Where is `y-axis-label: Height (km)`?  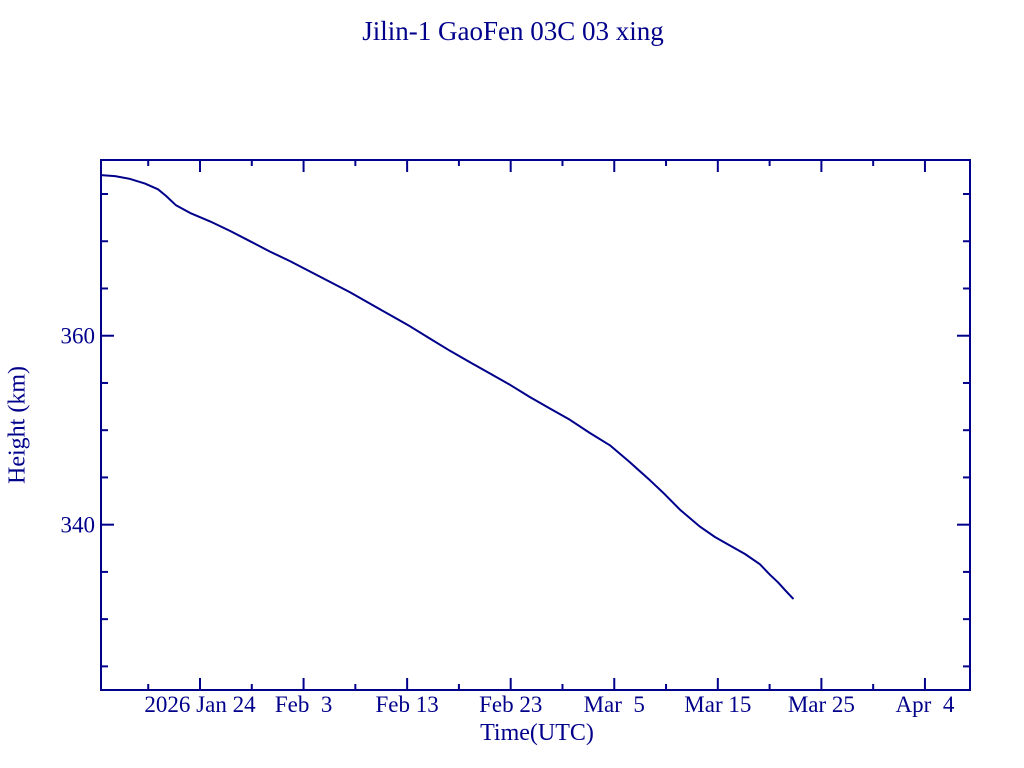 y-axis-label: Height (km) is located at coordinates (17, 425).